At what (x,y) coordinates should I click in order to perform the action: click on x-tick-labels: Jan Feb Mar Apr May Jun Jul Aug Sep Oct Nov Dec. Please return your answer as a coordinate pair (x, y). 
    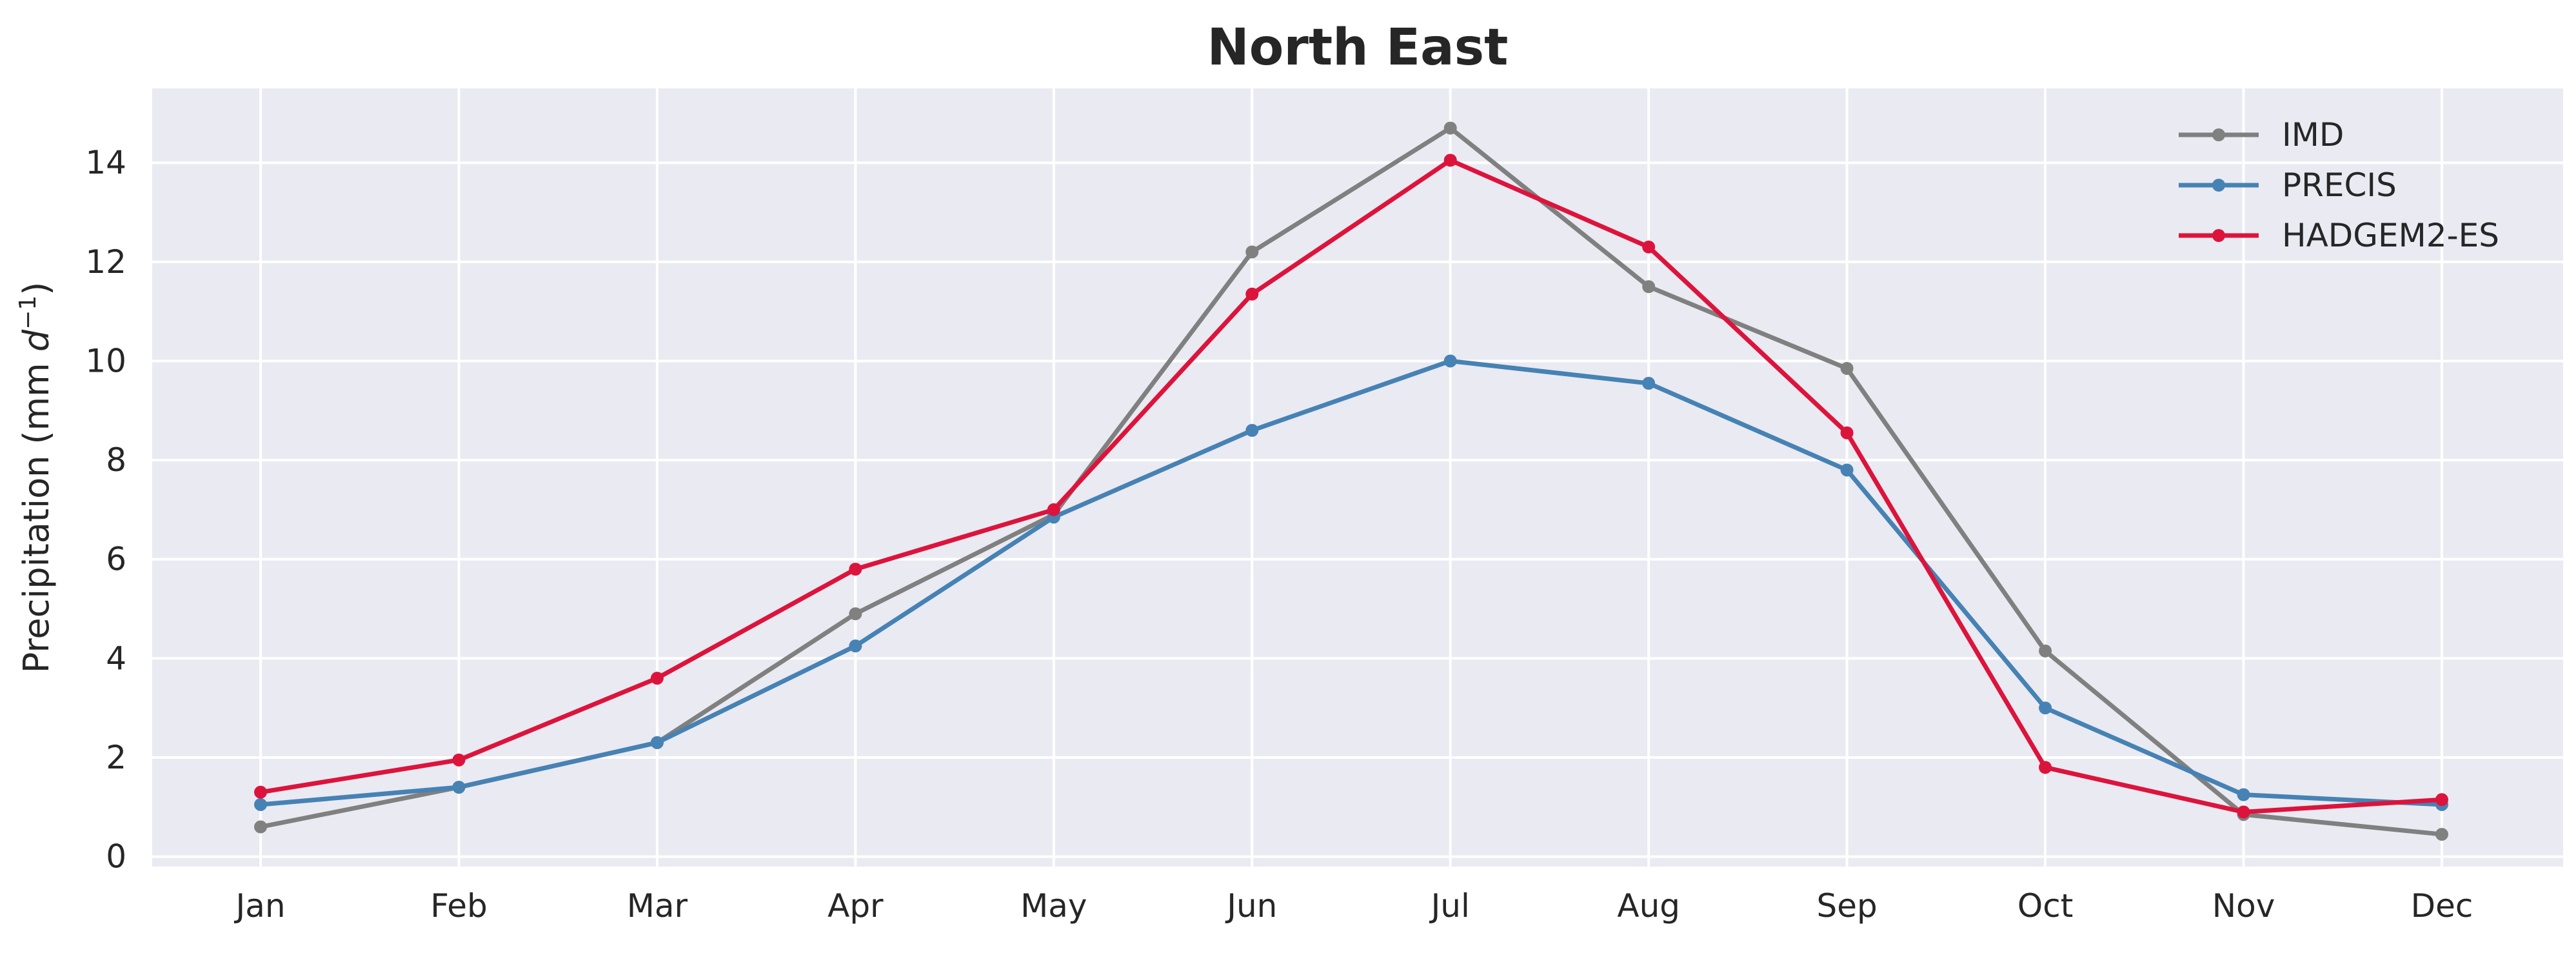
    Looking at the image, I should click on (1353, 906).